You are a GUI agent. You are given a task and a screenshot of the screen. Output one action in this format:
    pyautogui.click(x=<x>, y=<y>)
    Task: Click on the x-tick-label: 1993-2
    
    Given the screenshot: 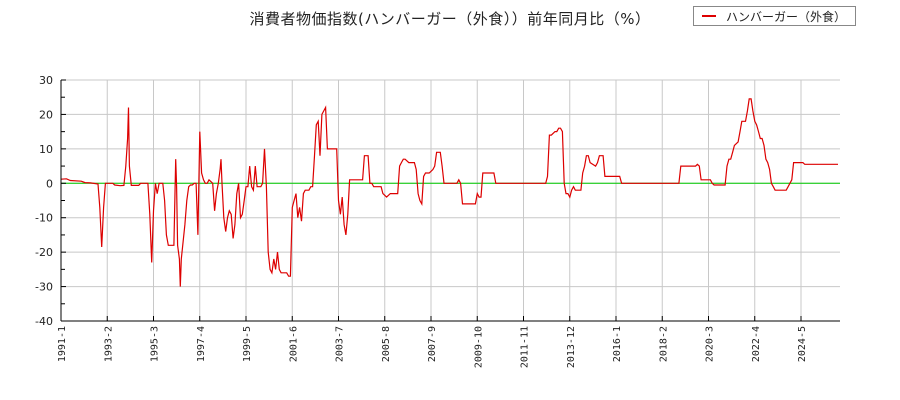 What is the action you would take?
    pyautogui.click(x=108, y=344)
    